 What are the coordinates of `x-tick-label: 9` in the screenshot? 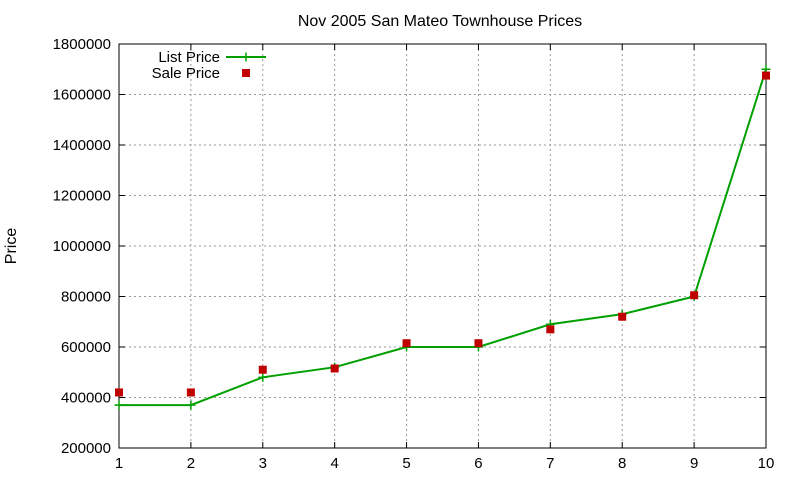 It's located at (694, 463).